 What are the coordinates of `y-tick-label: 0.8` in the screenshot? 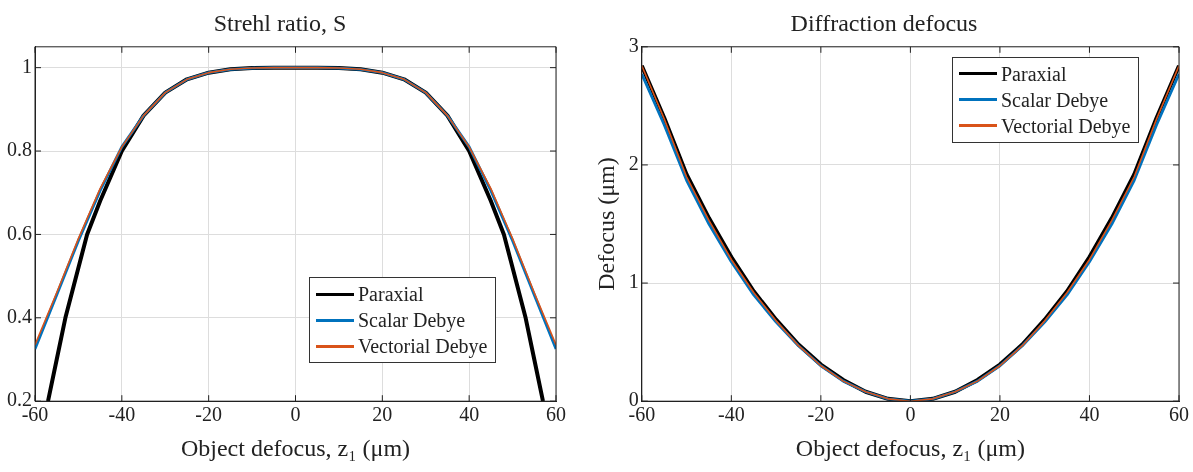 It's located at (19, 149).